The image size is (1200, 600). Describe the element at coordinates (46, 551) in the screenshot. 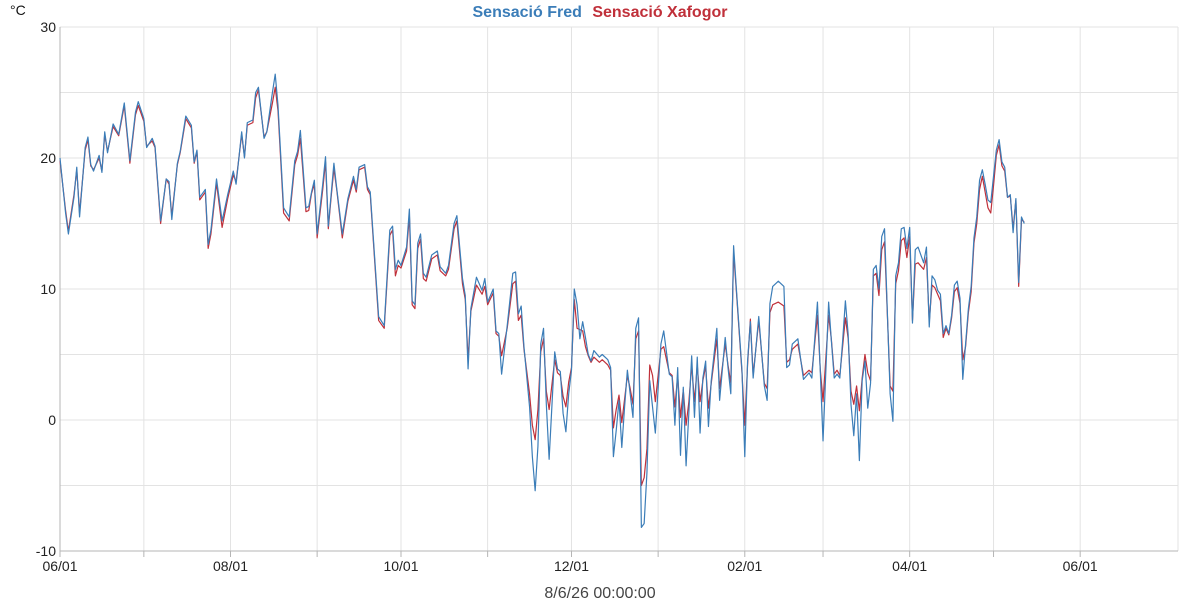

I see `y-tick-label: -10` at that location.